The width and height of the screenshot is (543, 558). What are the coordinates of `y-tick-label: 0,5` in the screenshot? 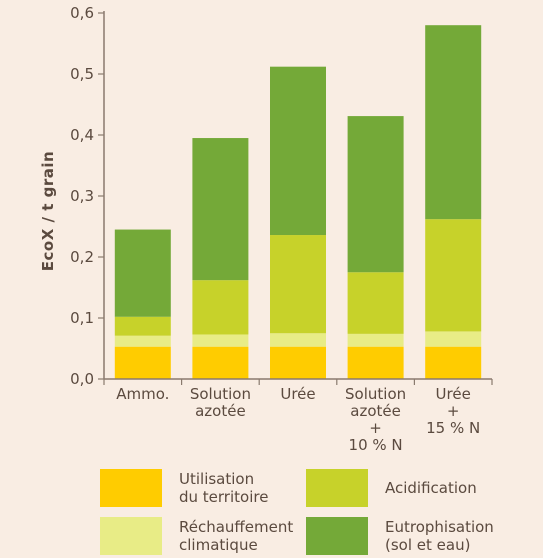 It's located at (82, 74).